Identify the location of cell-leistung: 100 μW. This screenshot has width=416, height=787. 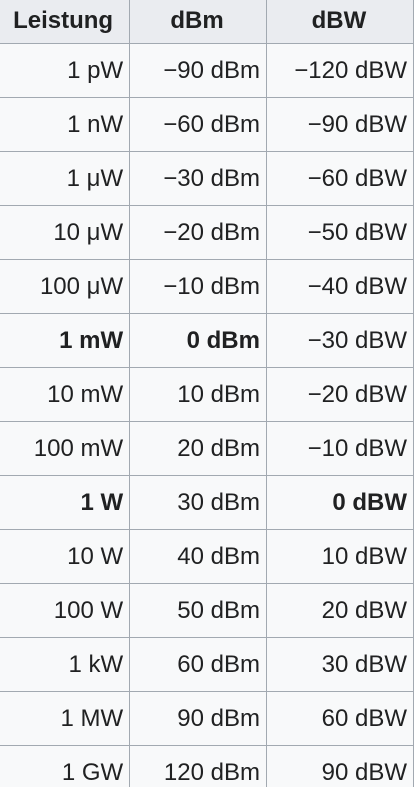
(65, 287).